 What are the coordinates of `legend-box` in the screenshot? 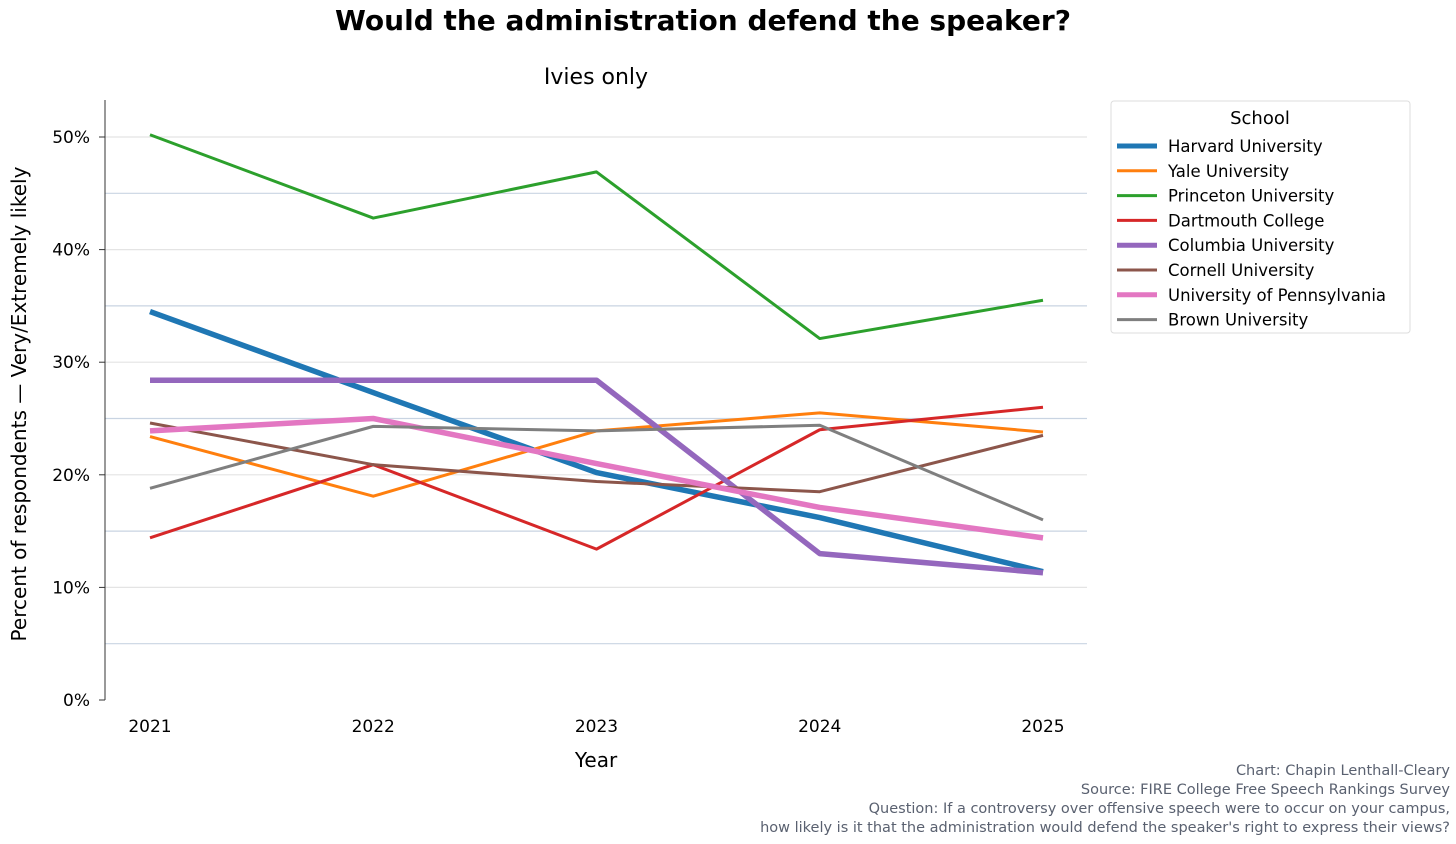 It's located at (1260, 217).